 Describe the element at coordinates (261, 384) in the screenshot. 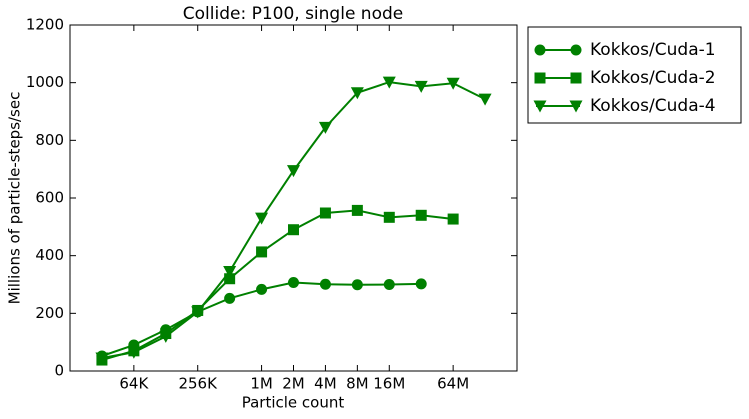

I see `x-tick-label: 1M` at that location.